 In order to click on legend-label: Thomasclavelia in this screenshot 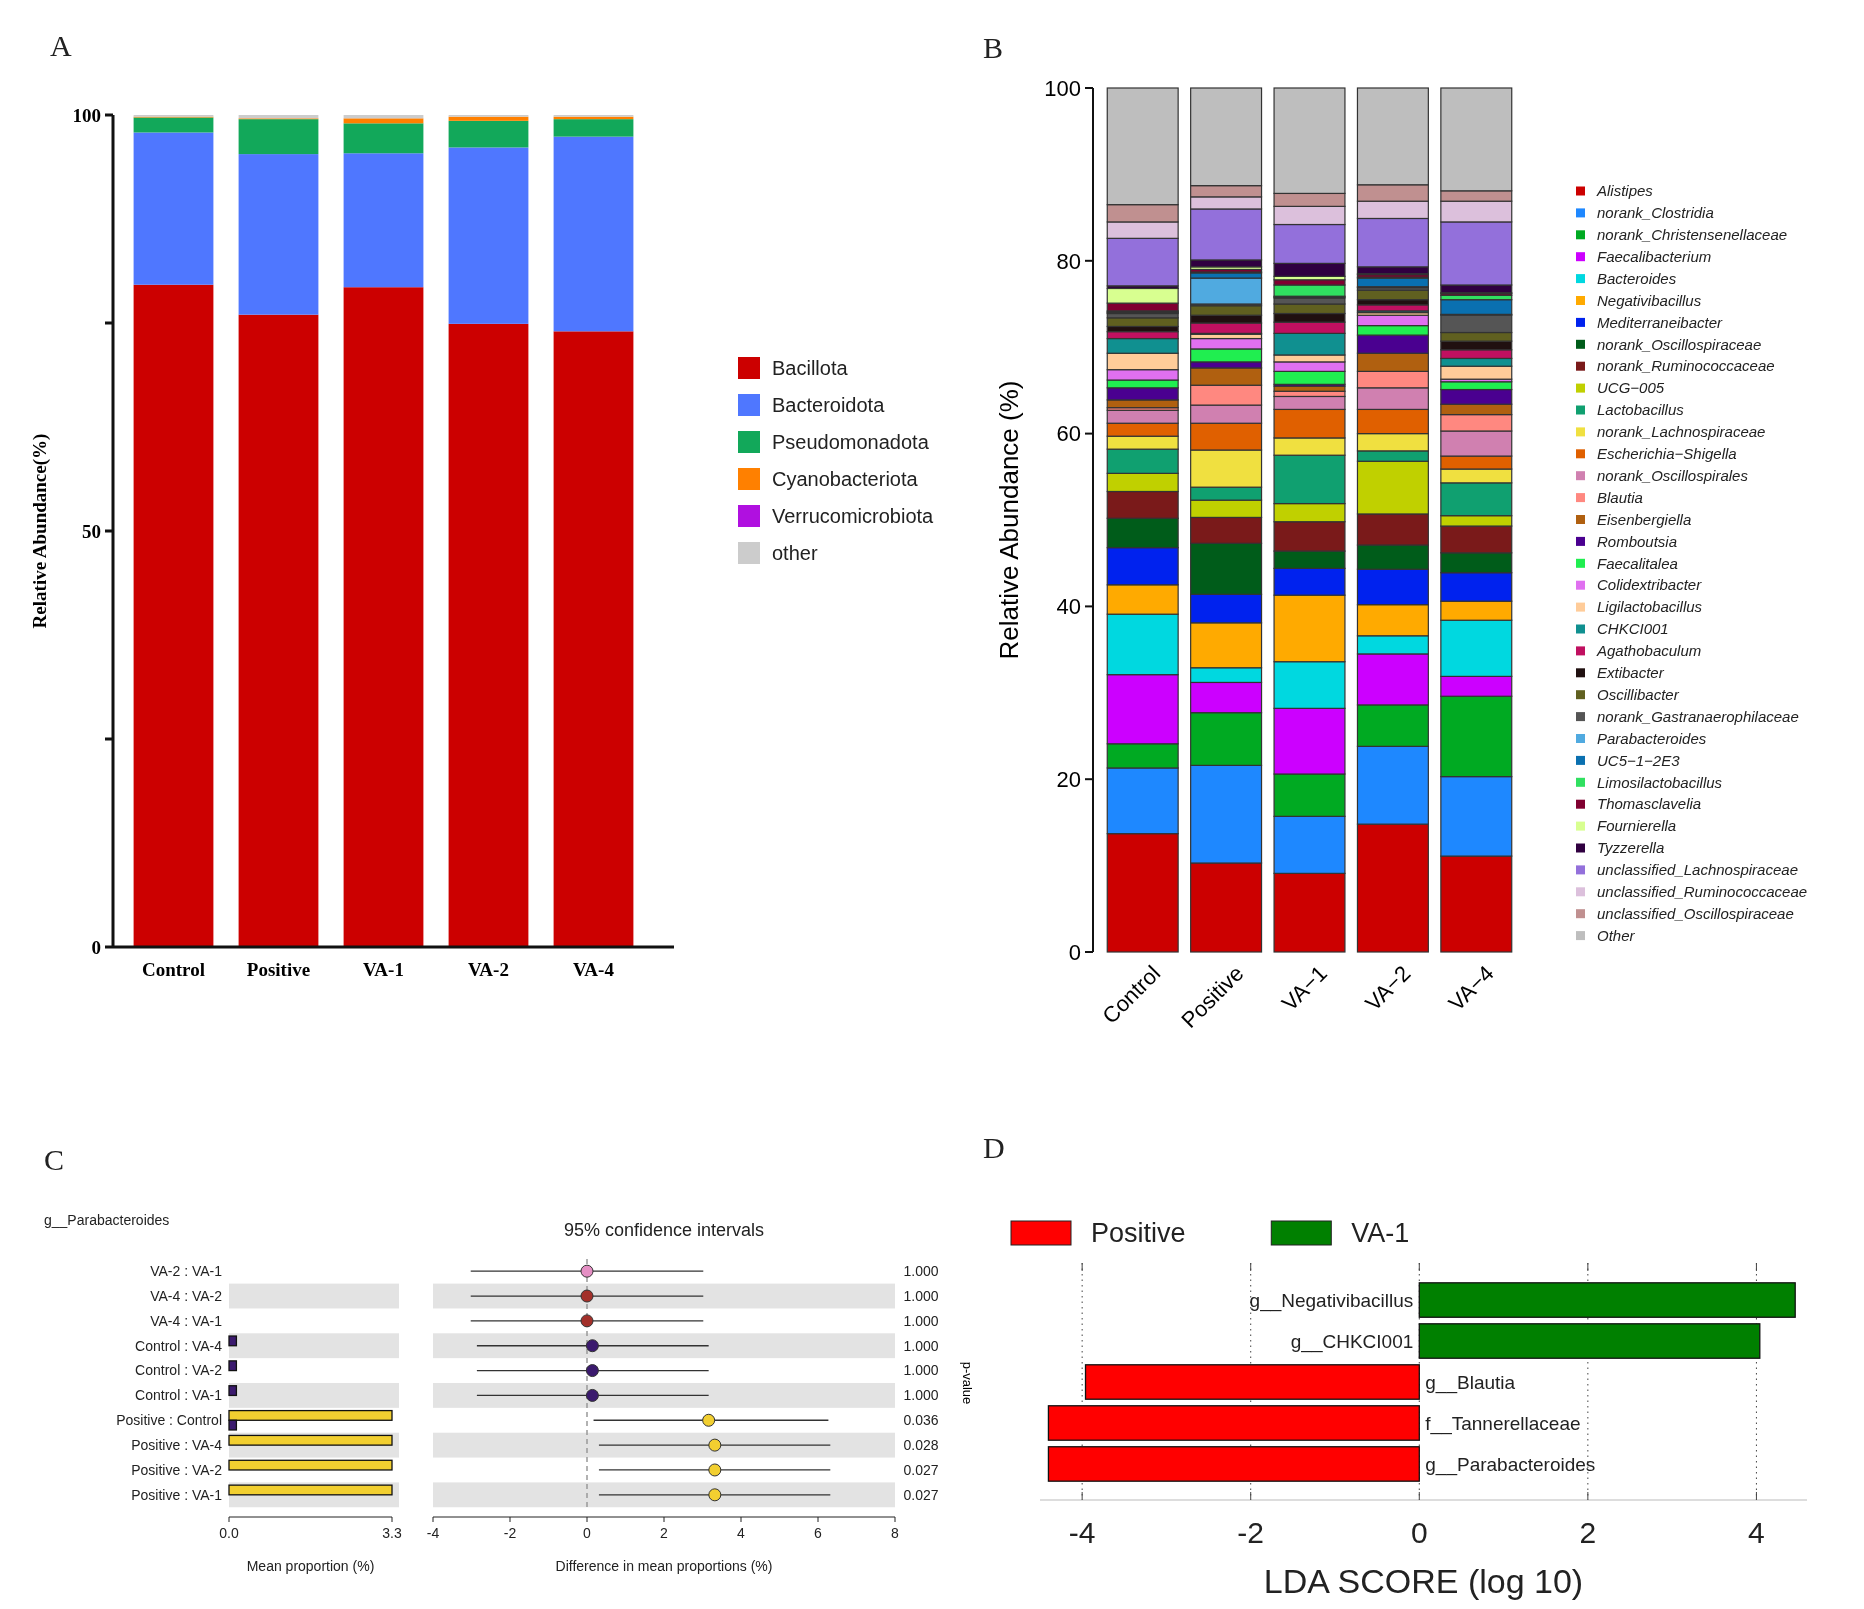, I will do `click(1649, 804)`.